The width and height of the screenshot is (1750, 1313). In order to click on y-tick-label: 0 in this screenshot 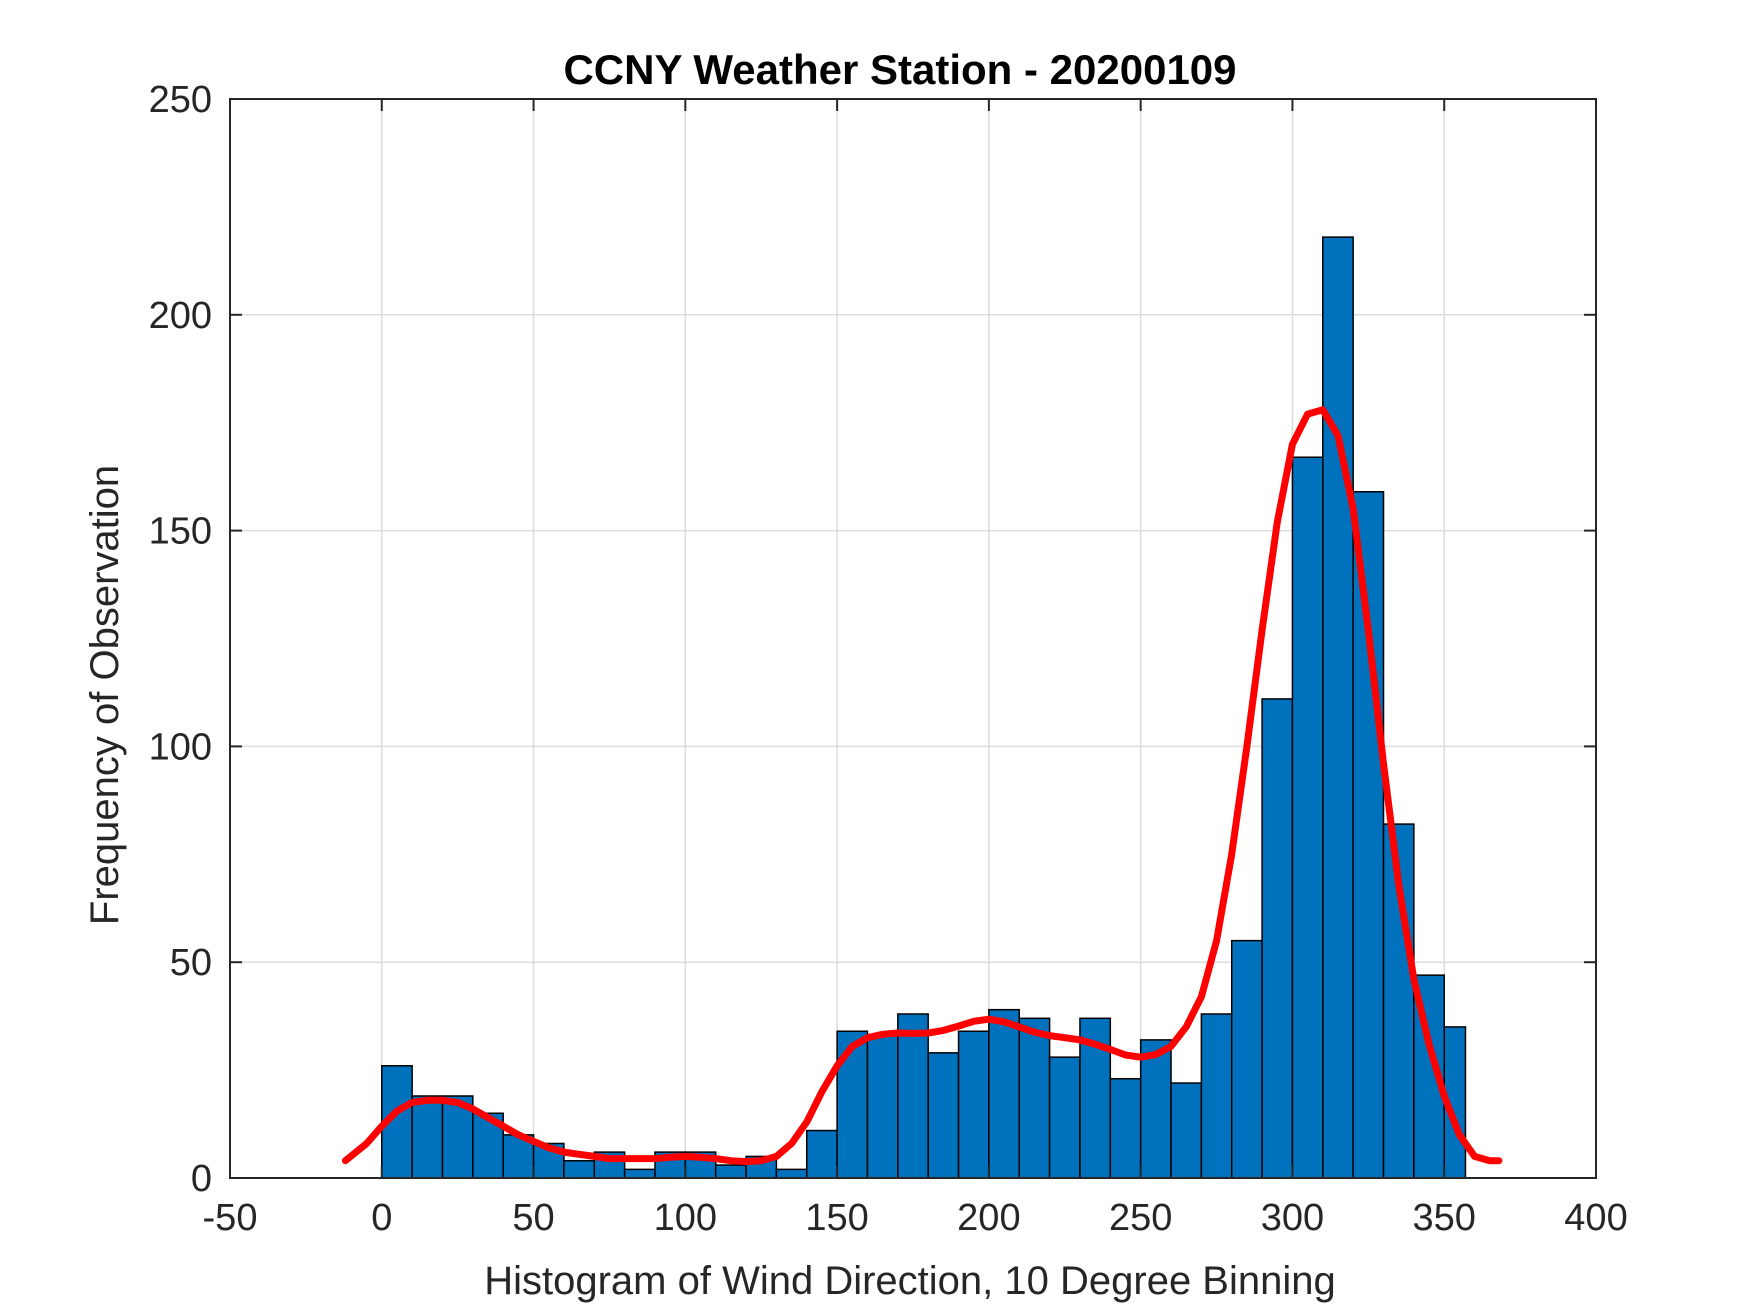, I will do `click(201, 1179)`.